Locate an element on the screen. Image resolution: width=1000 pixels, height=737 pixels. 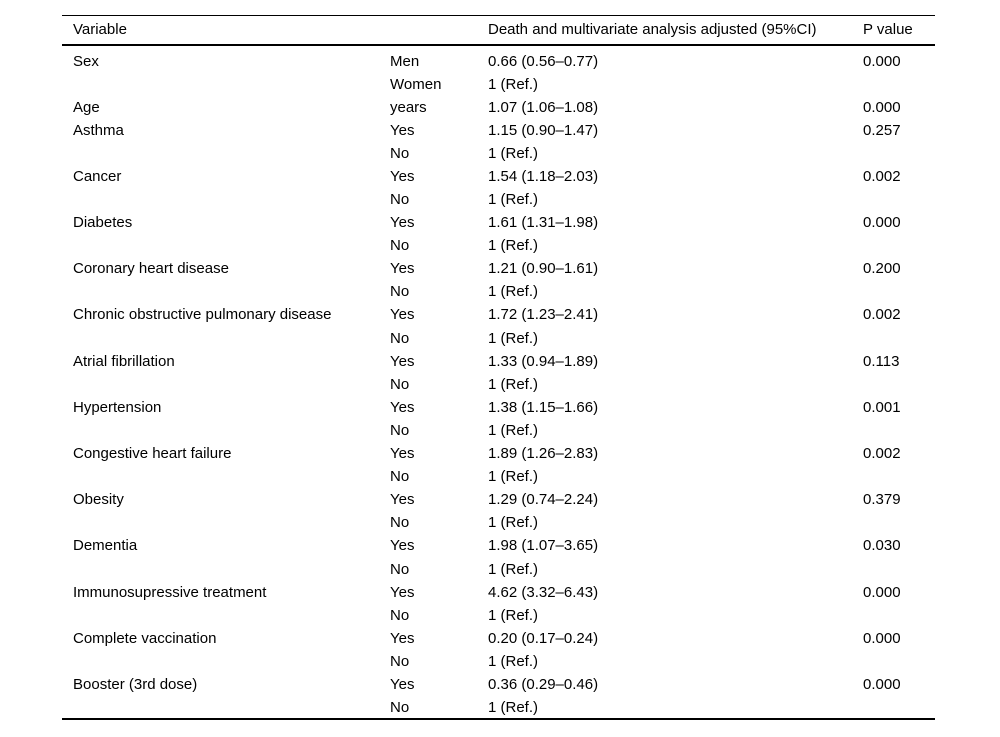
cell-variable: Dementia is located at coordinates (105, 546).